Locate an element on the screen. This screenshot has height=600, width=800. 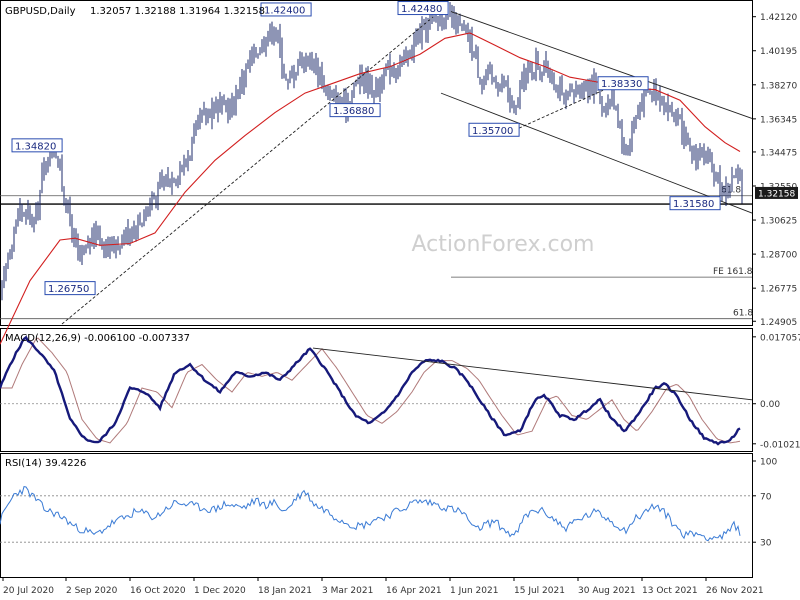
price-annotation-label: 1.38330 is located at coordinates (621, 84).